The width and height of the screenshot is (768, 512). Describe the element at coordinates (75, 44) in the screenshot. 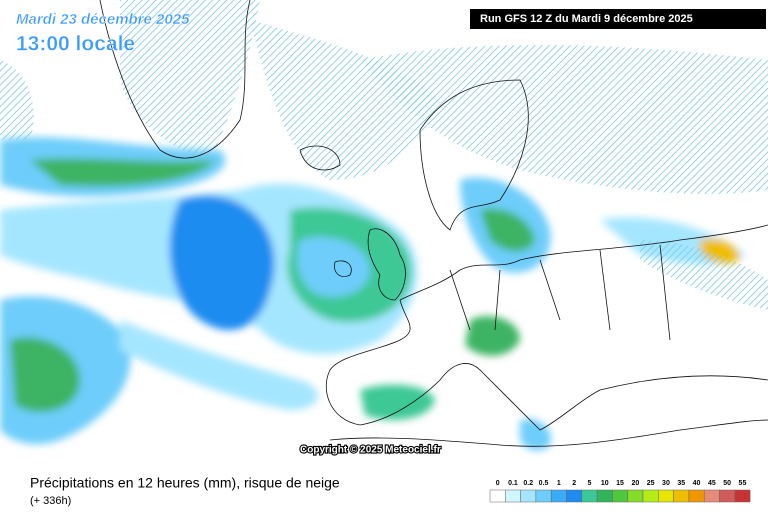

I see `forecast-time: 13:00 locale` at that location.